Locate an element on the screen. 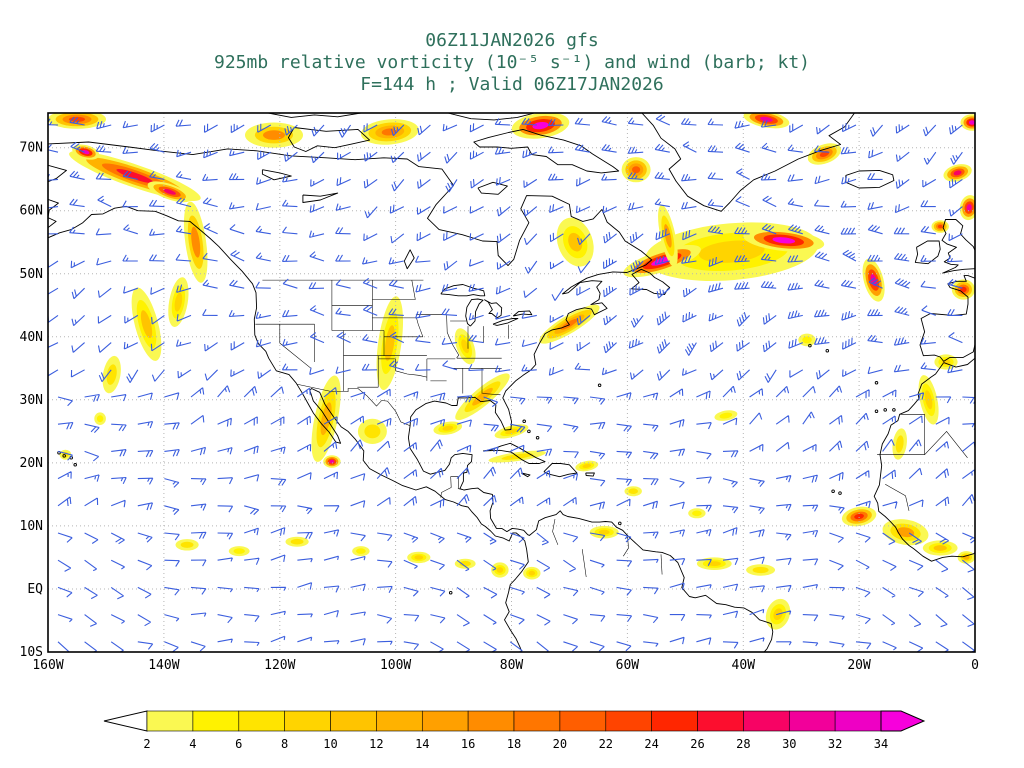 The width and height of the screenshot is (1024, 768). title-model-run: 06Z11JAN2026 gfs is located at coordinates (512, 40).